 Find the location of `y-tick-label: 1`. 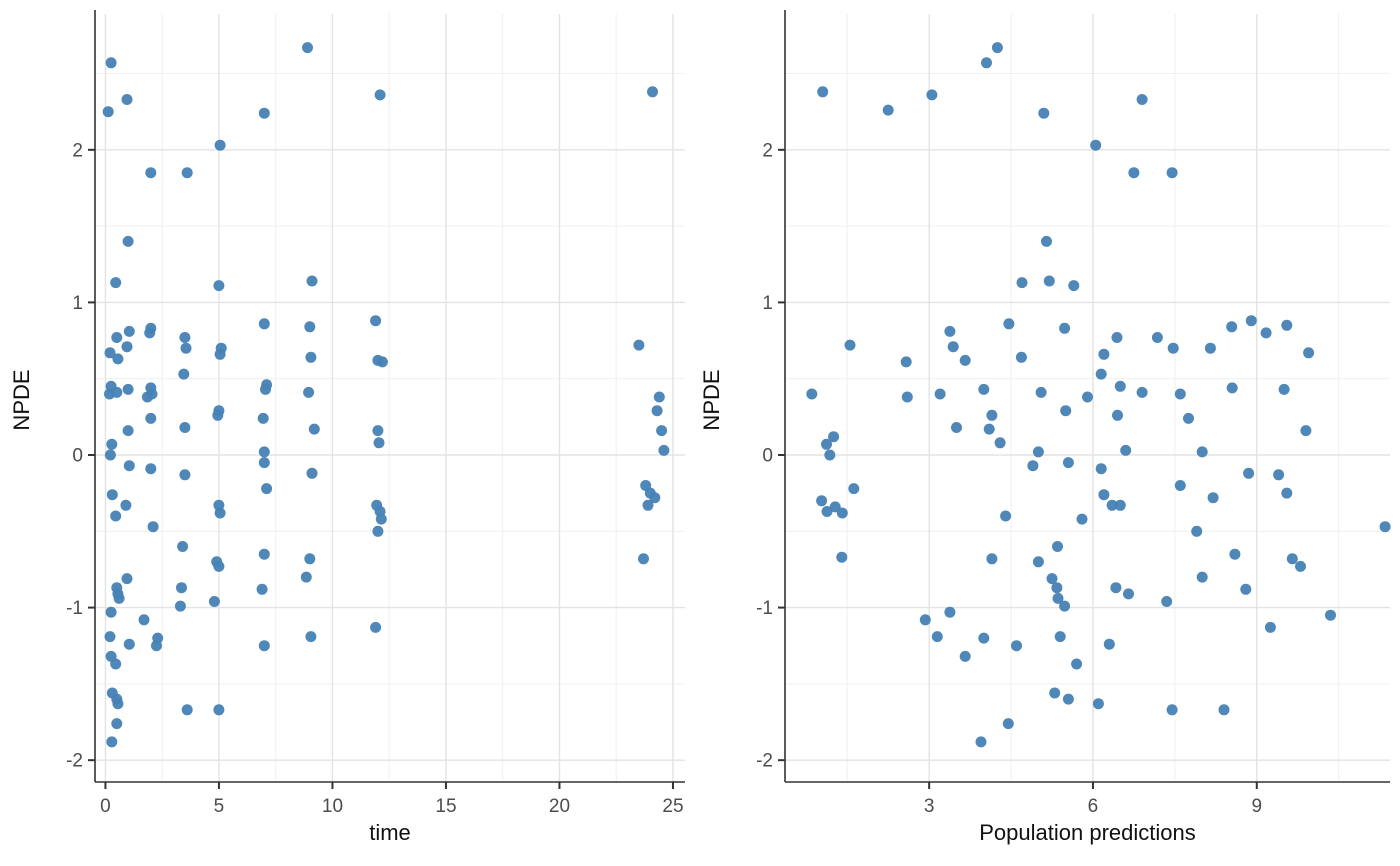

y-tick-label: 1 is located at coordinates (77, 303).